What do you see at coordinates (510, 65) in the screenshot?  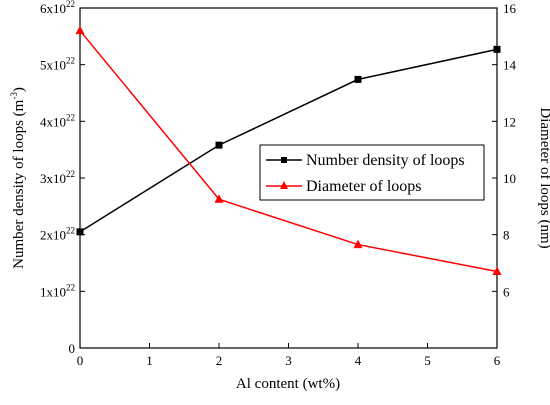 I see `y-right-tick-label: 14` at bounding box center [510, 65].